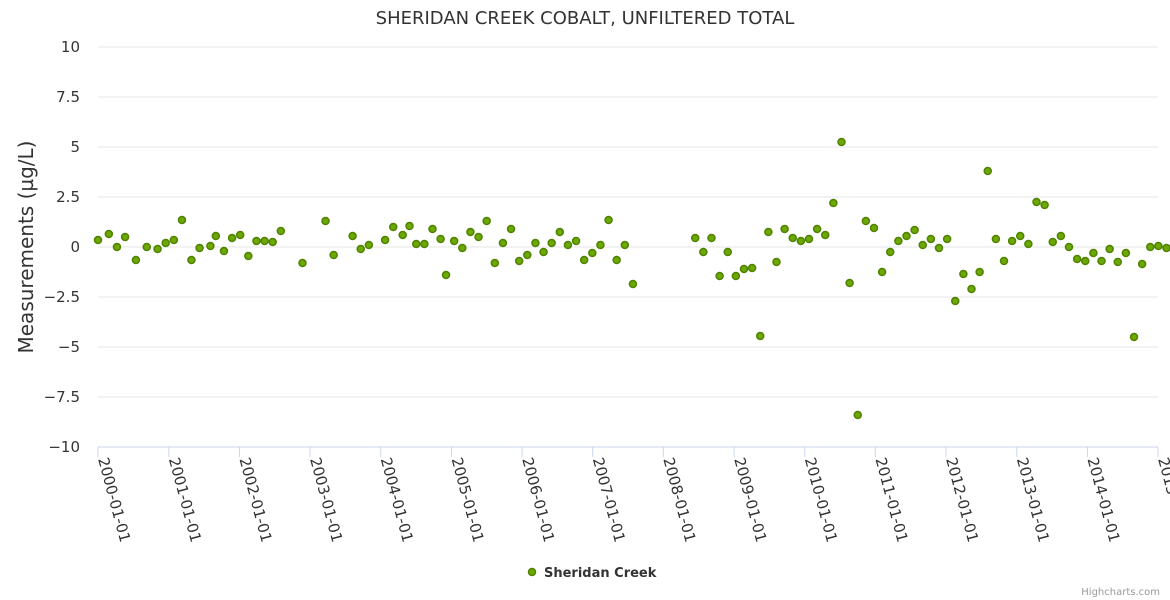 The height and width of the screenshot is (600, 1170). Describe the element at coordinates (1120, 592) in the screenshot. I see `credits-link: Highcharts.com` at that location.